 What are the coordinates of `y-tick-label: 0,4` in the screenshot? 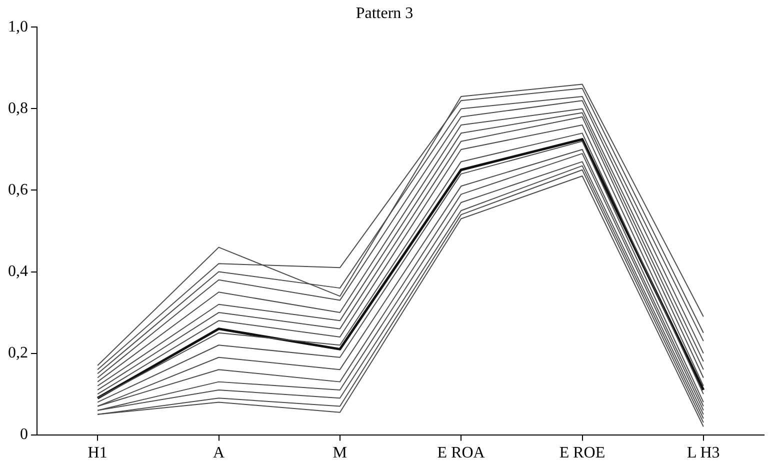 It's located at (18, 271).